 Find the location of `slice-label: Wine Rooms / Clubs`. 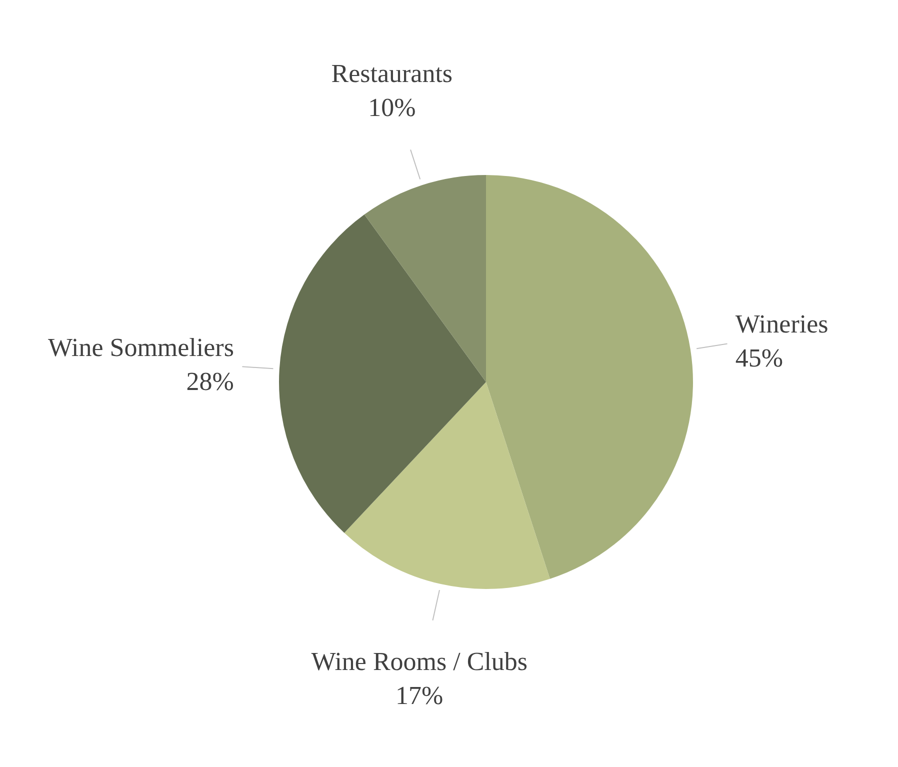

slice-label: Wine Rooms / Clubs is located at coordinates (419, 661).